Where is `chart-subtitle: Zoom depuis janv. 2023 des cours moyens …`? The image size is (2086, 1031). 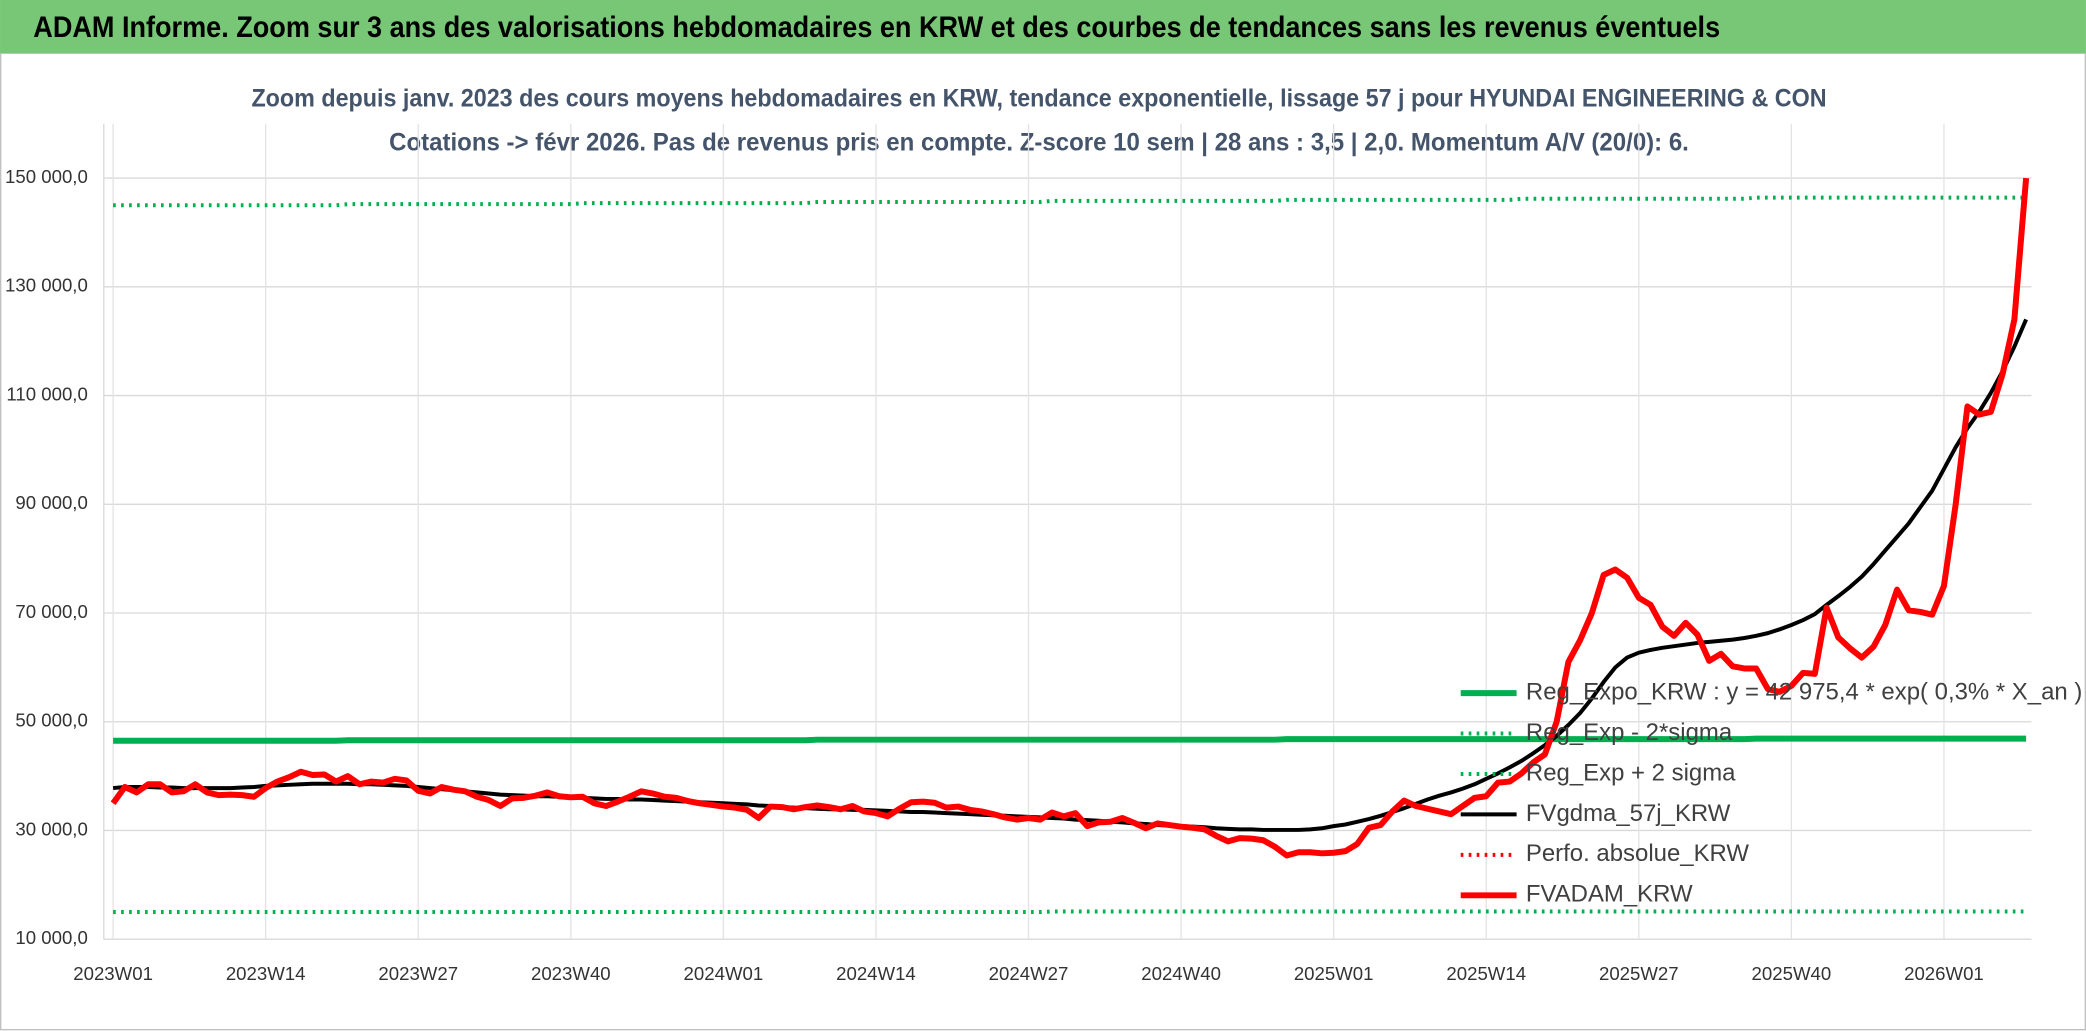 chart-subtitle: Zoom depuis janv. 2023 des cours moyens … is located at coordinates (1038, 98).